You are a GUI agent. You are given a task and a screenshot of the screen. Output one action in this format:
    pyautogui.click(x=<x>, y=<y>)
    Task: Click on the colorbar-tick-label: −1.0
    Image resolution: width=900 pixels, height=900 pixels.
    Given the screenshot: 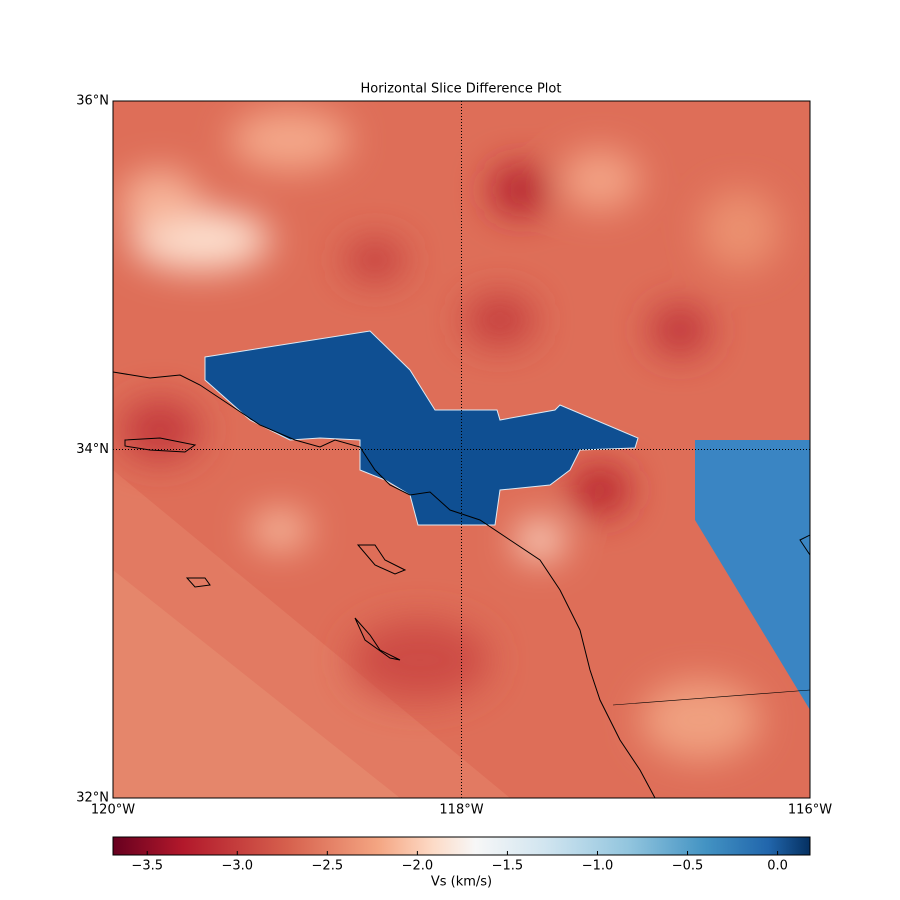 What is the action you would take?
    pyautogui.click(x=598, y=866)
    